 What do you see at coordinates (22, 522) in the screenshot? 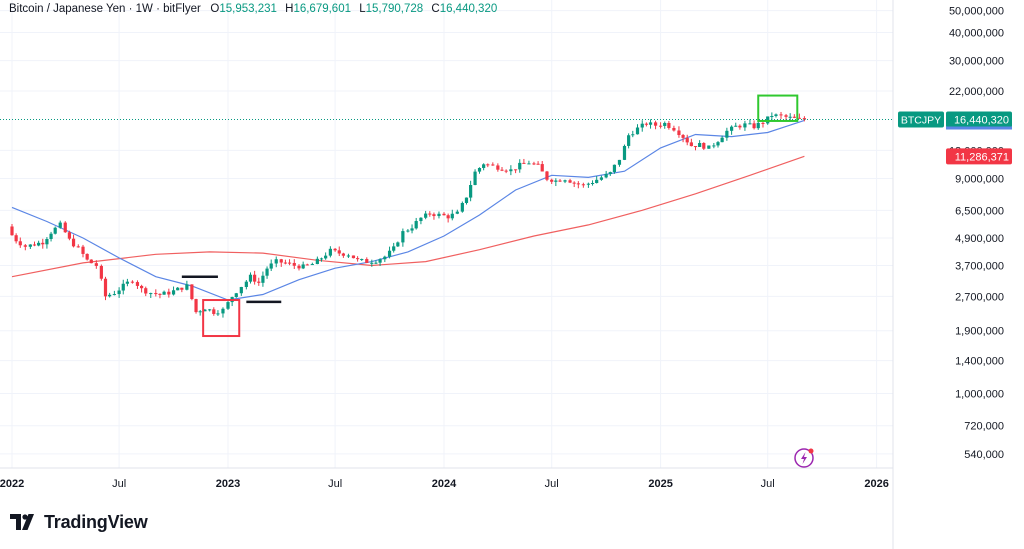
I see `tradingview-logo-icon` at bounding box center [22, 522].